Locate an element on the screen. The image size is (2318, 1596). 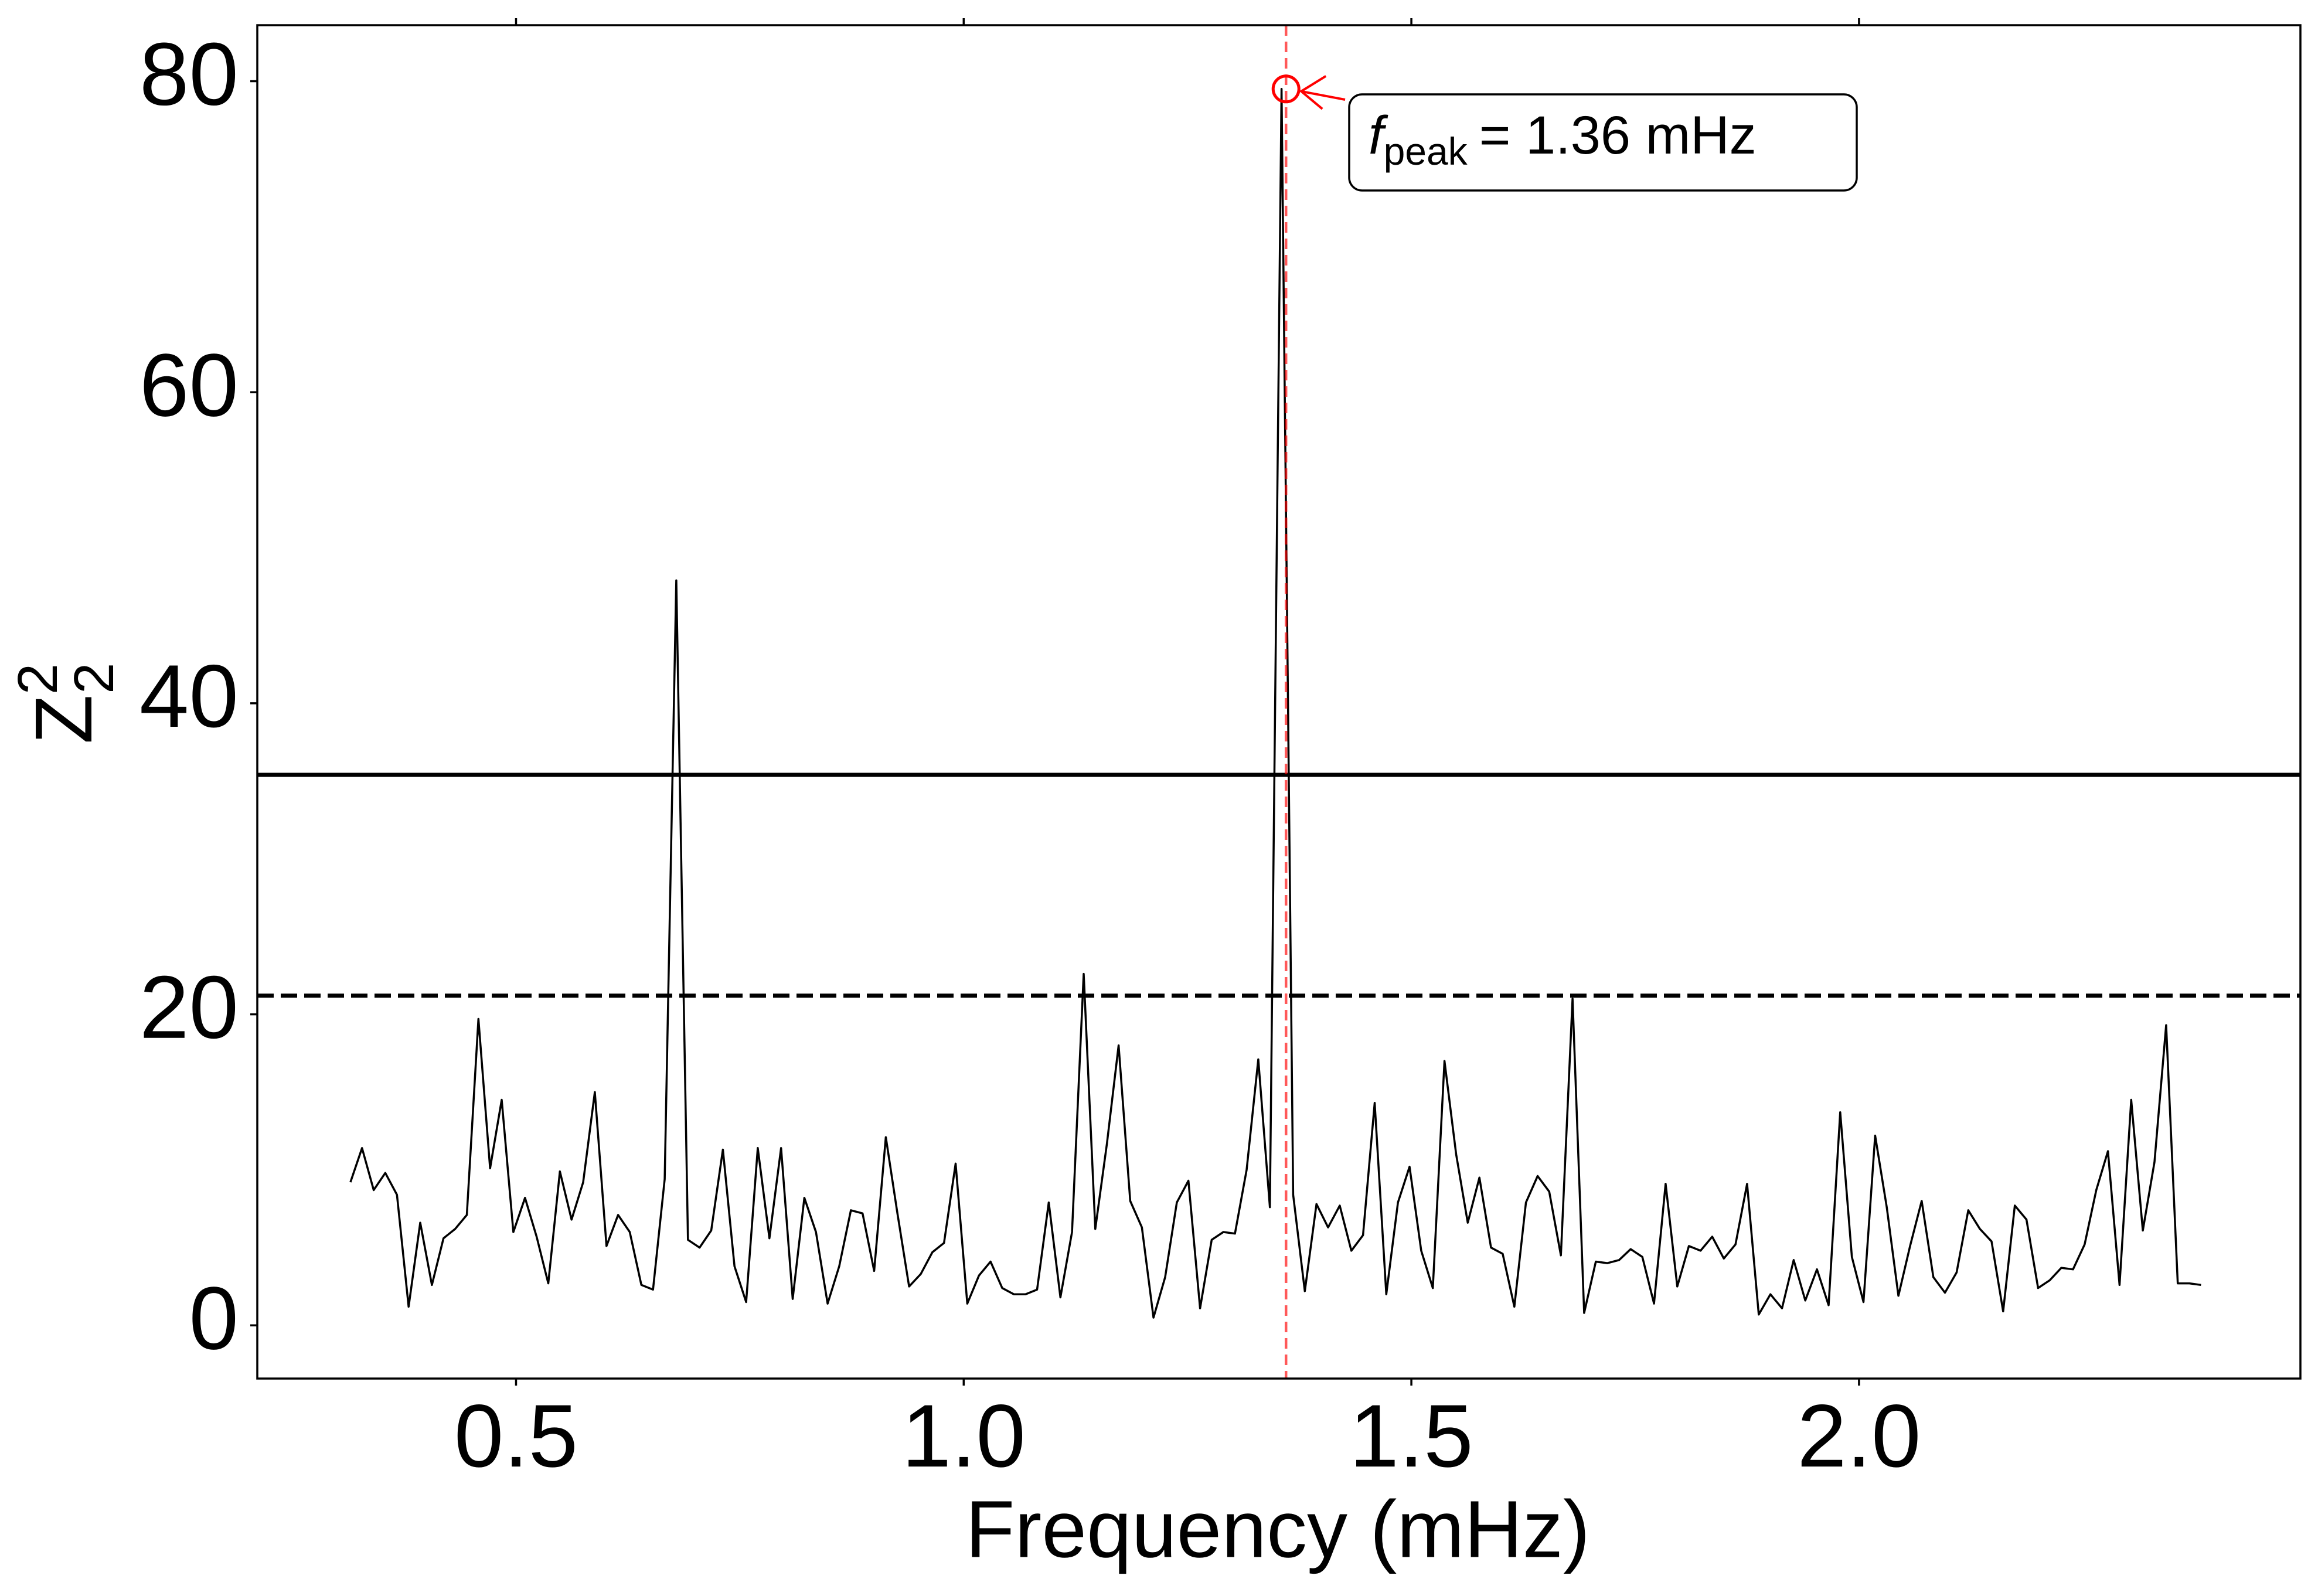
x-tick-label: 2.0 is located at coordinates (1859, 1436).